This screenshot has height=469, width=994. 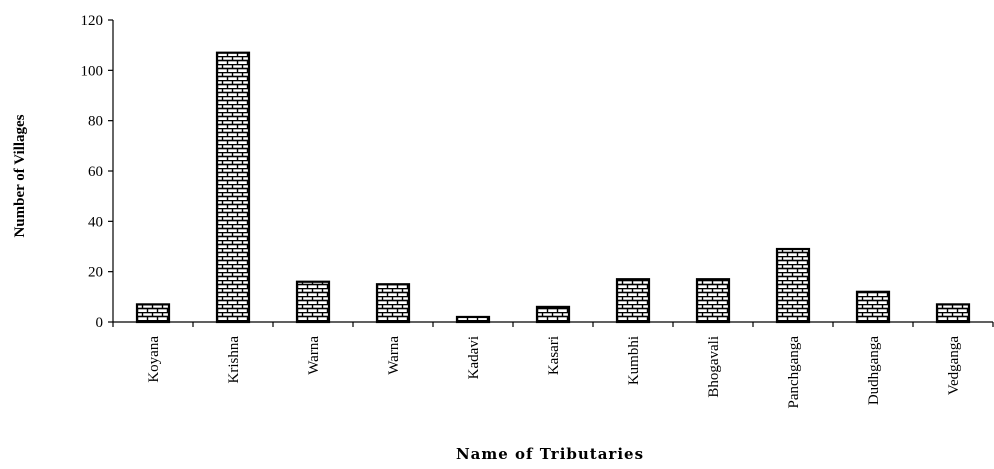 I want to click on x-category-label: Kumbhi, so click(x=634, y=360).